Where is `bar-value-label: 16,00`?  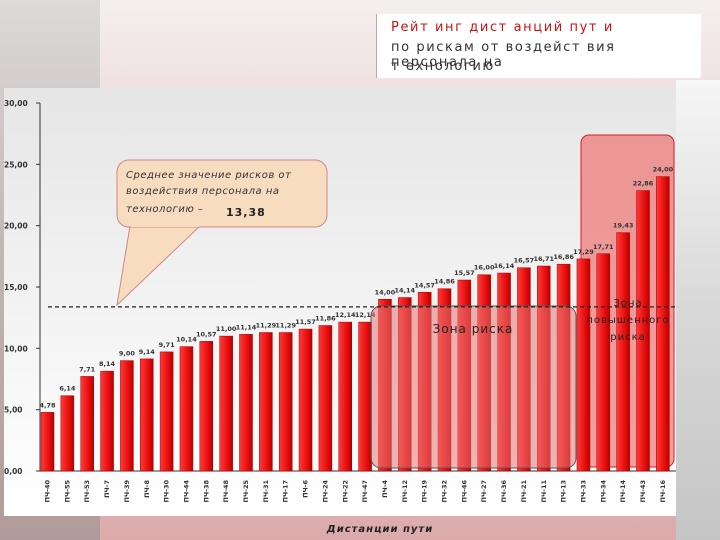
bar-value-label: 16,00 is located at coordinates (484, 268).